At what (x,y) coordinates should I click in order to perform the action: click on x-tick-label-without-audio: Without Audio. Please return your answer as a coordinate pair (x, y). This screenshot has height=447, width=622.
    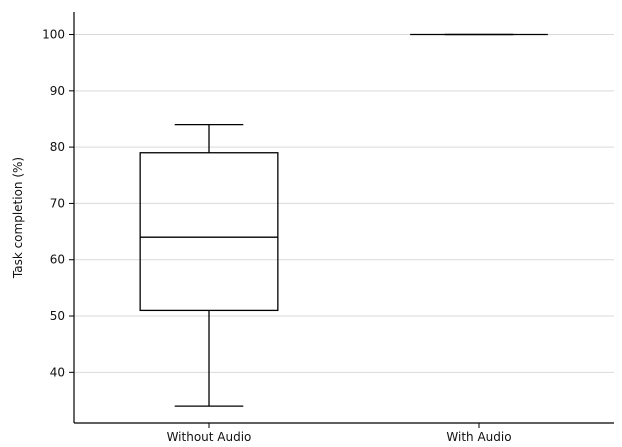
    Looking at the image, I should click on (209, 437).